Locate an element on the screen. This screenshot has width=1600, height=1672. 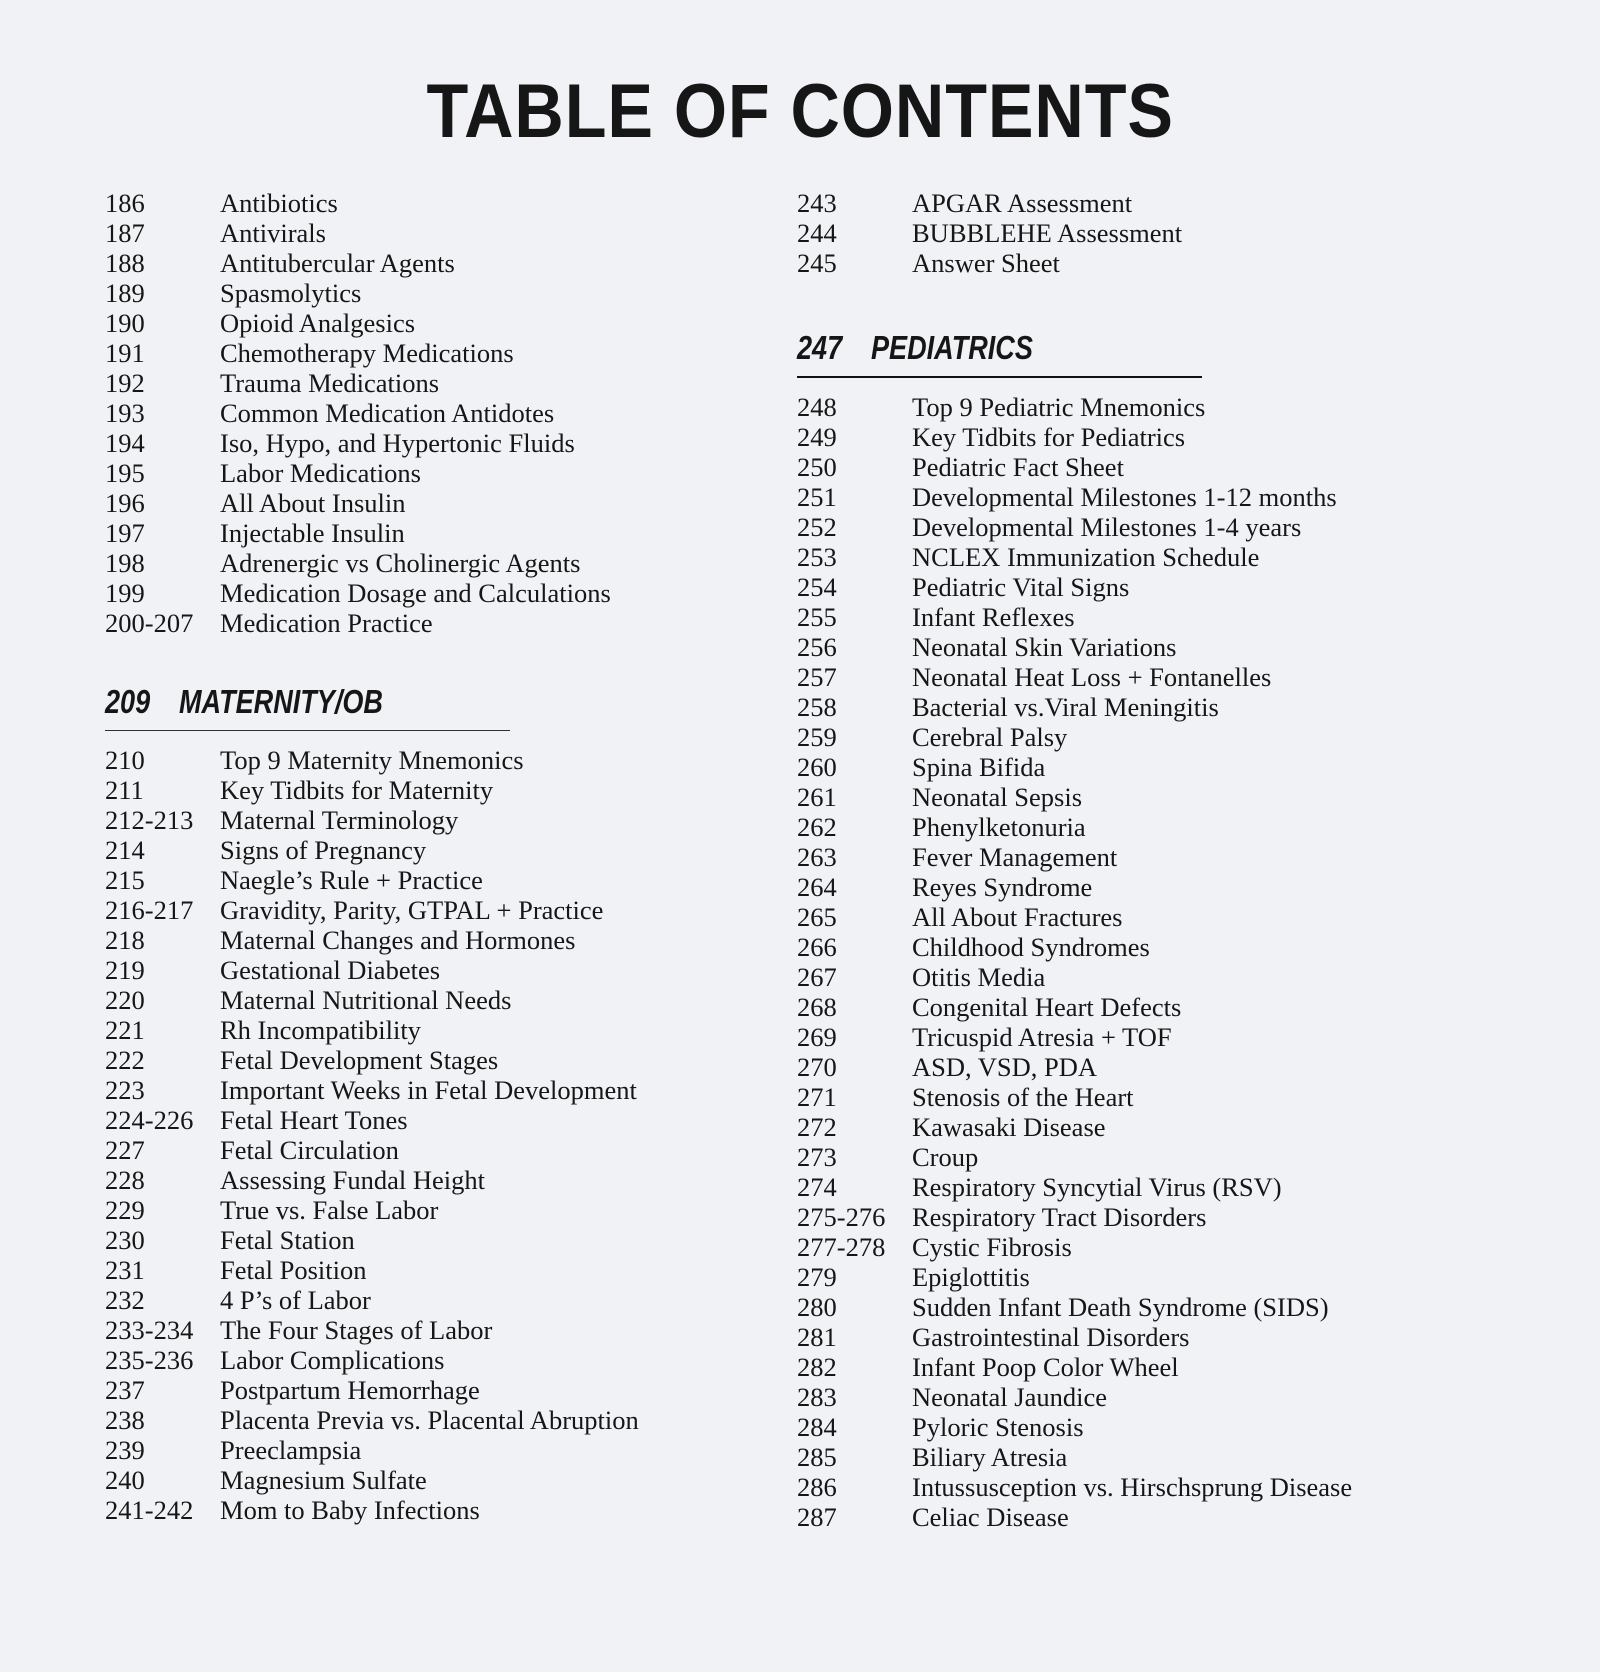
entry-pages: 214 is located at coordinates (125, 850).